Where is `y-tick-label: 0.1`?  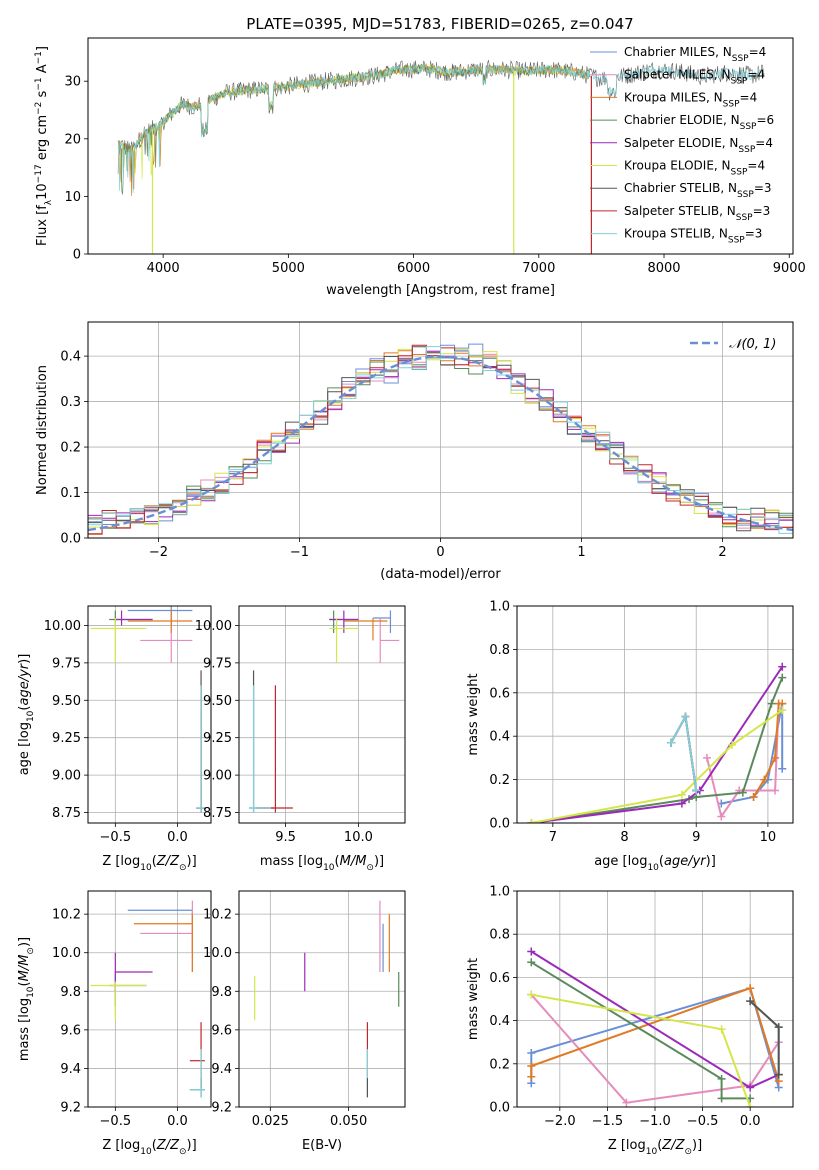
y-tick-label: 0.1 is located at coordinates (70, 493).